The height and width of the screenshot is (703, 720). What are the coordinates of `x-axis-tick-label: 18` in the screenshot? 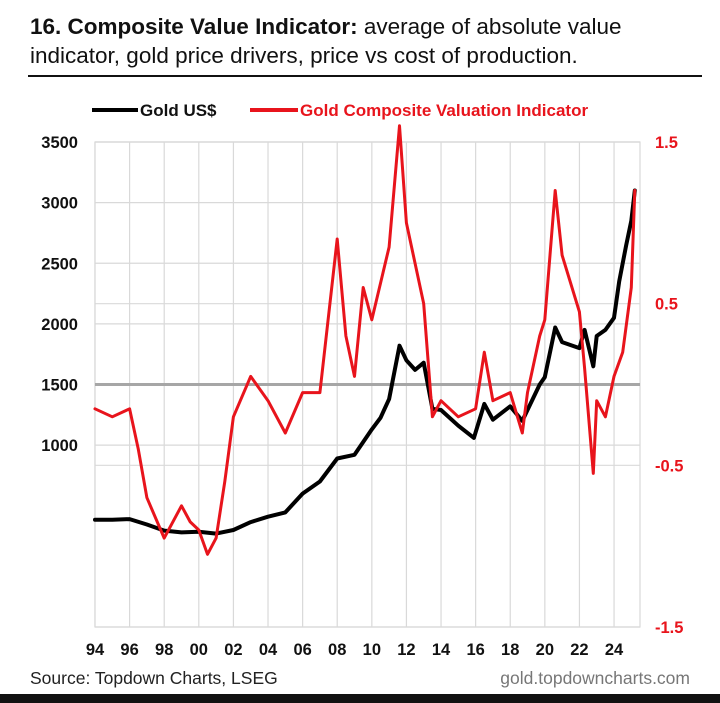 It's located at (510, 650).